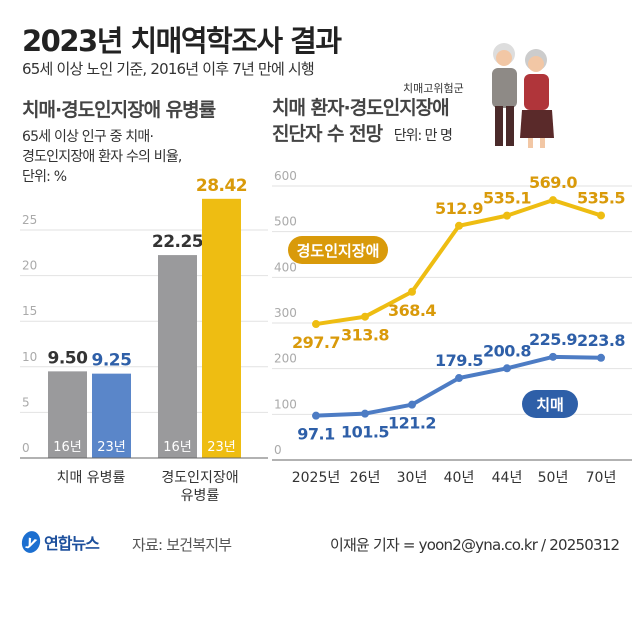 Image resolution: width=640 pixels, height=621 pixels. I want to click on data-label: 101.5, so click(365, 432).